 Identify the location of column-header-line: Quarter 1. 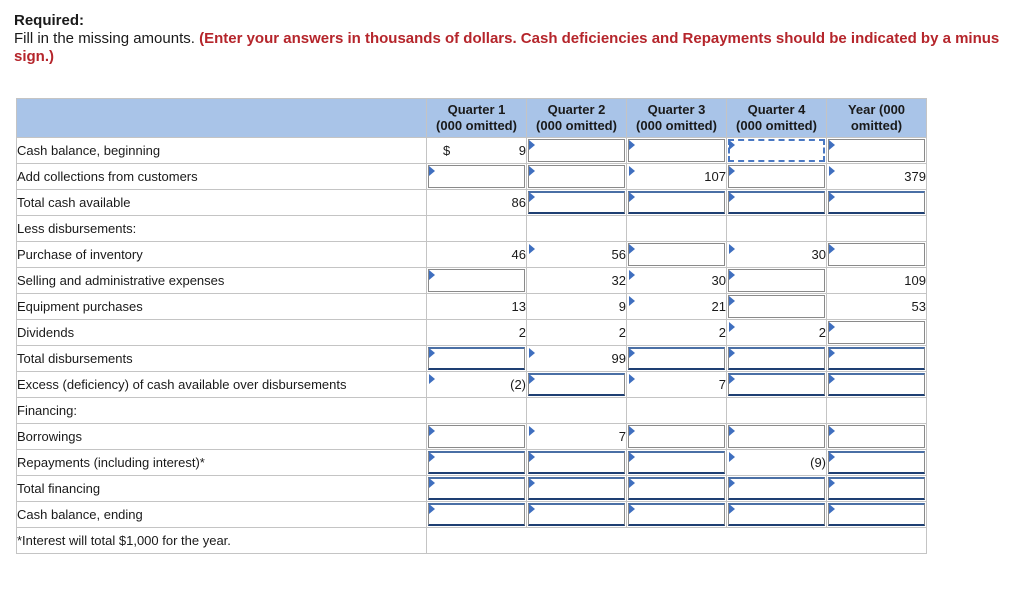
(476, 109).